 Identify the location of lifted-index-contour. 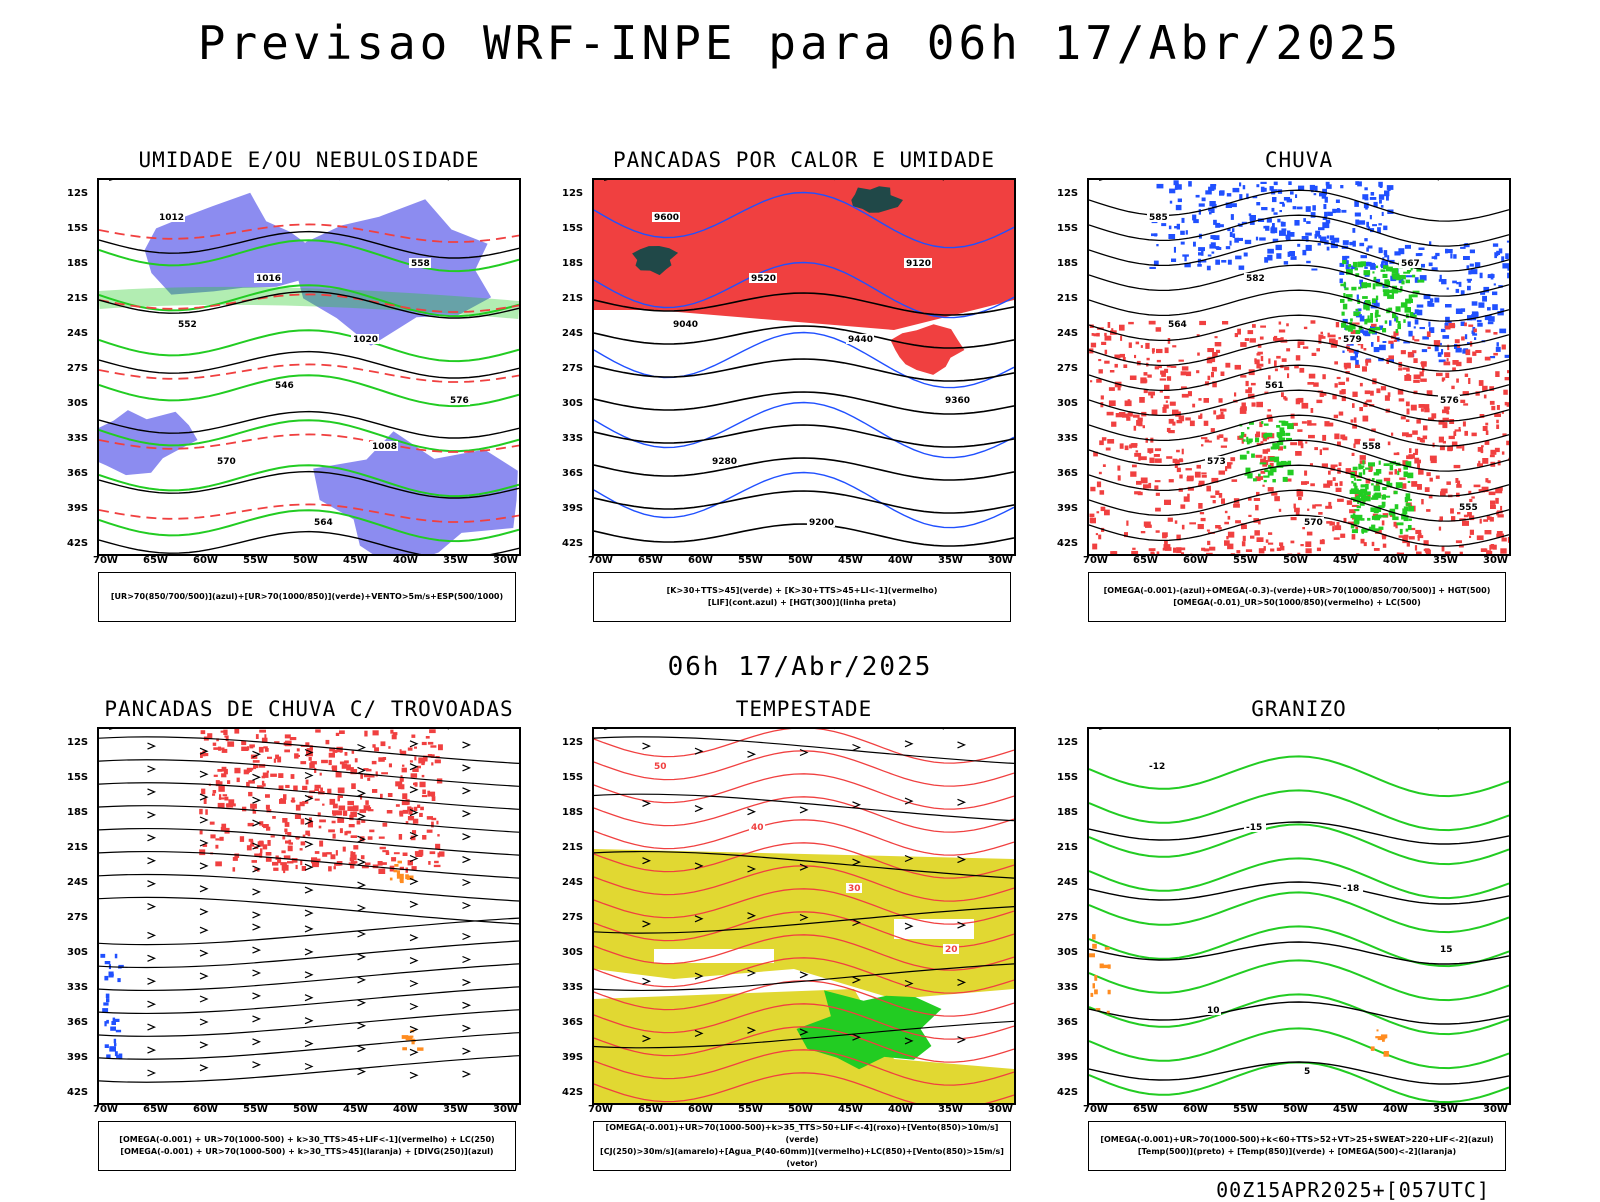
(804, 430).